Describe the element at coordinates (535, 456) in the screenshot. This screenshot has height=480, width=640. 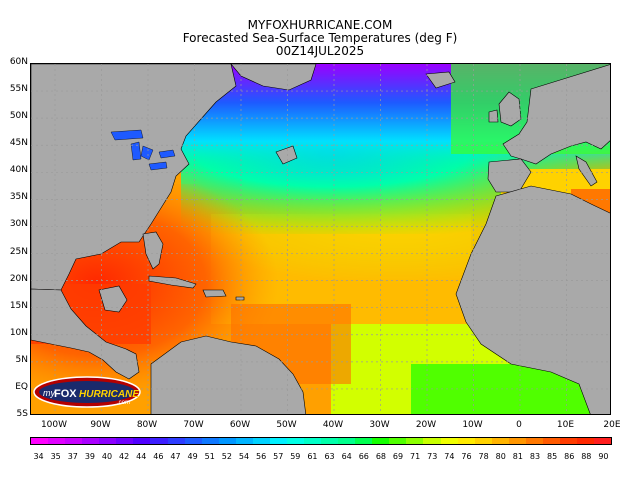
I see `color-scale-tick-label: 83` at that location.